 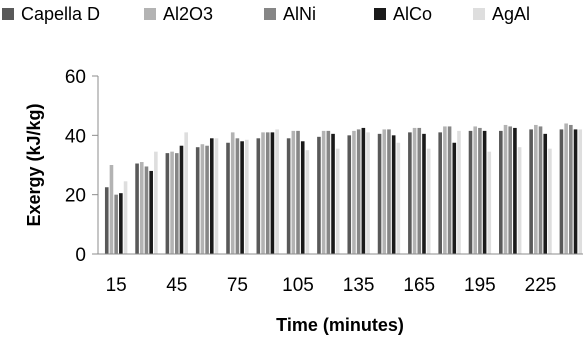 What do you see at coordinates (80, 255) in the screenshot?
I see `y-tick-label: 0` at bounding box center [80, 255].